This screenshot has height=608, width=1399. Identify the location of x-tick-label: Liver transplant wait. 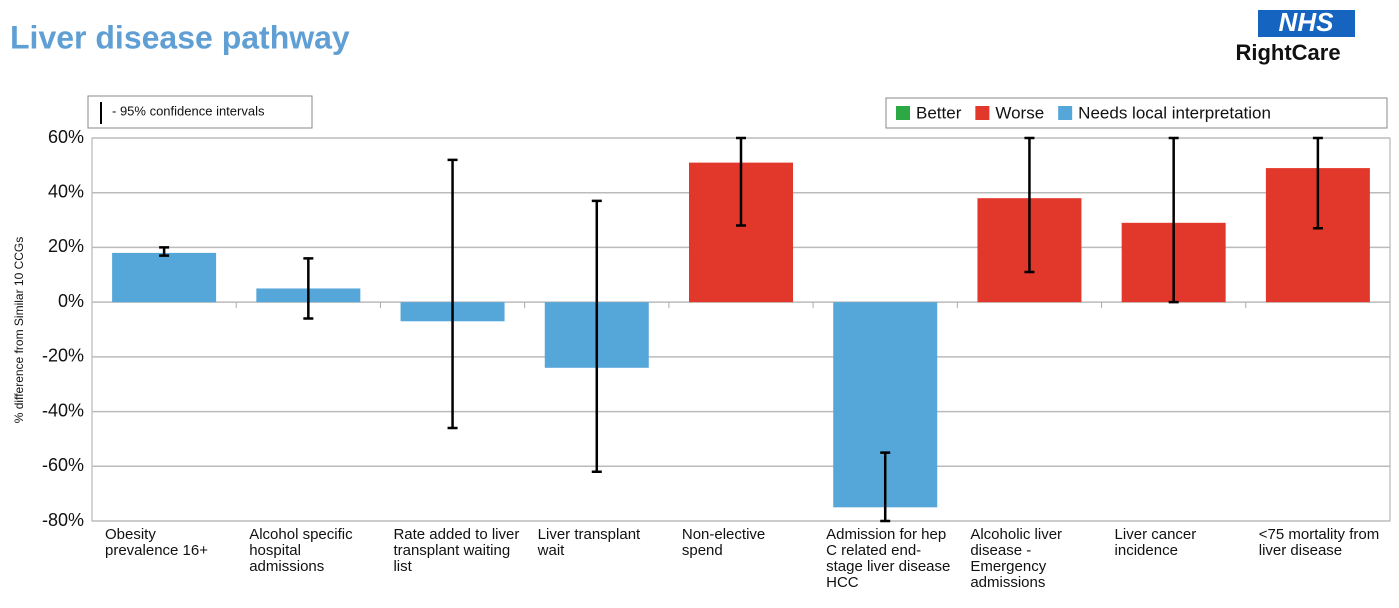
(589, 542).